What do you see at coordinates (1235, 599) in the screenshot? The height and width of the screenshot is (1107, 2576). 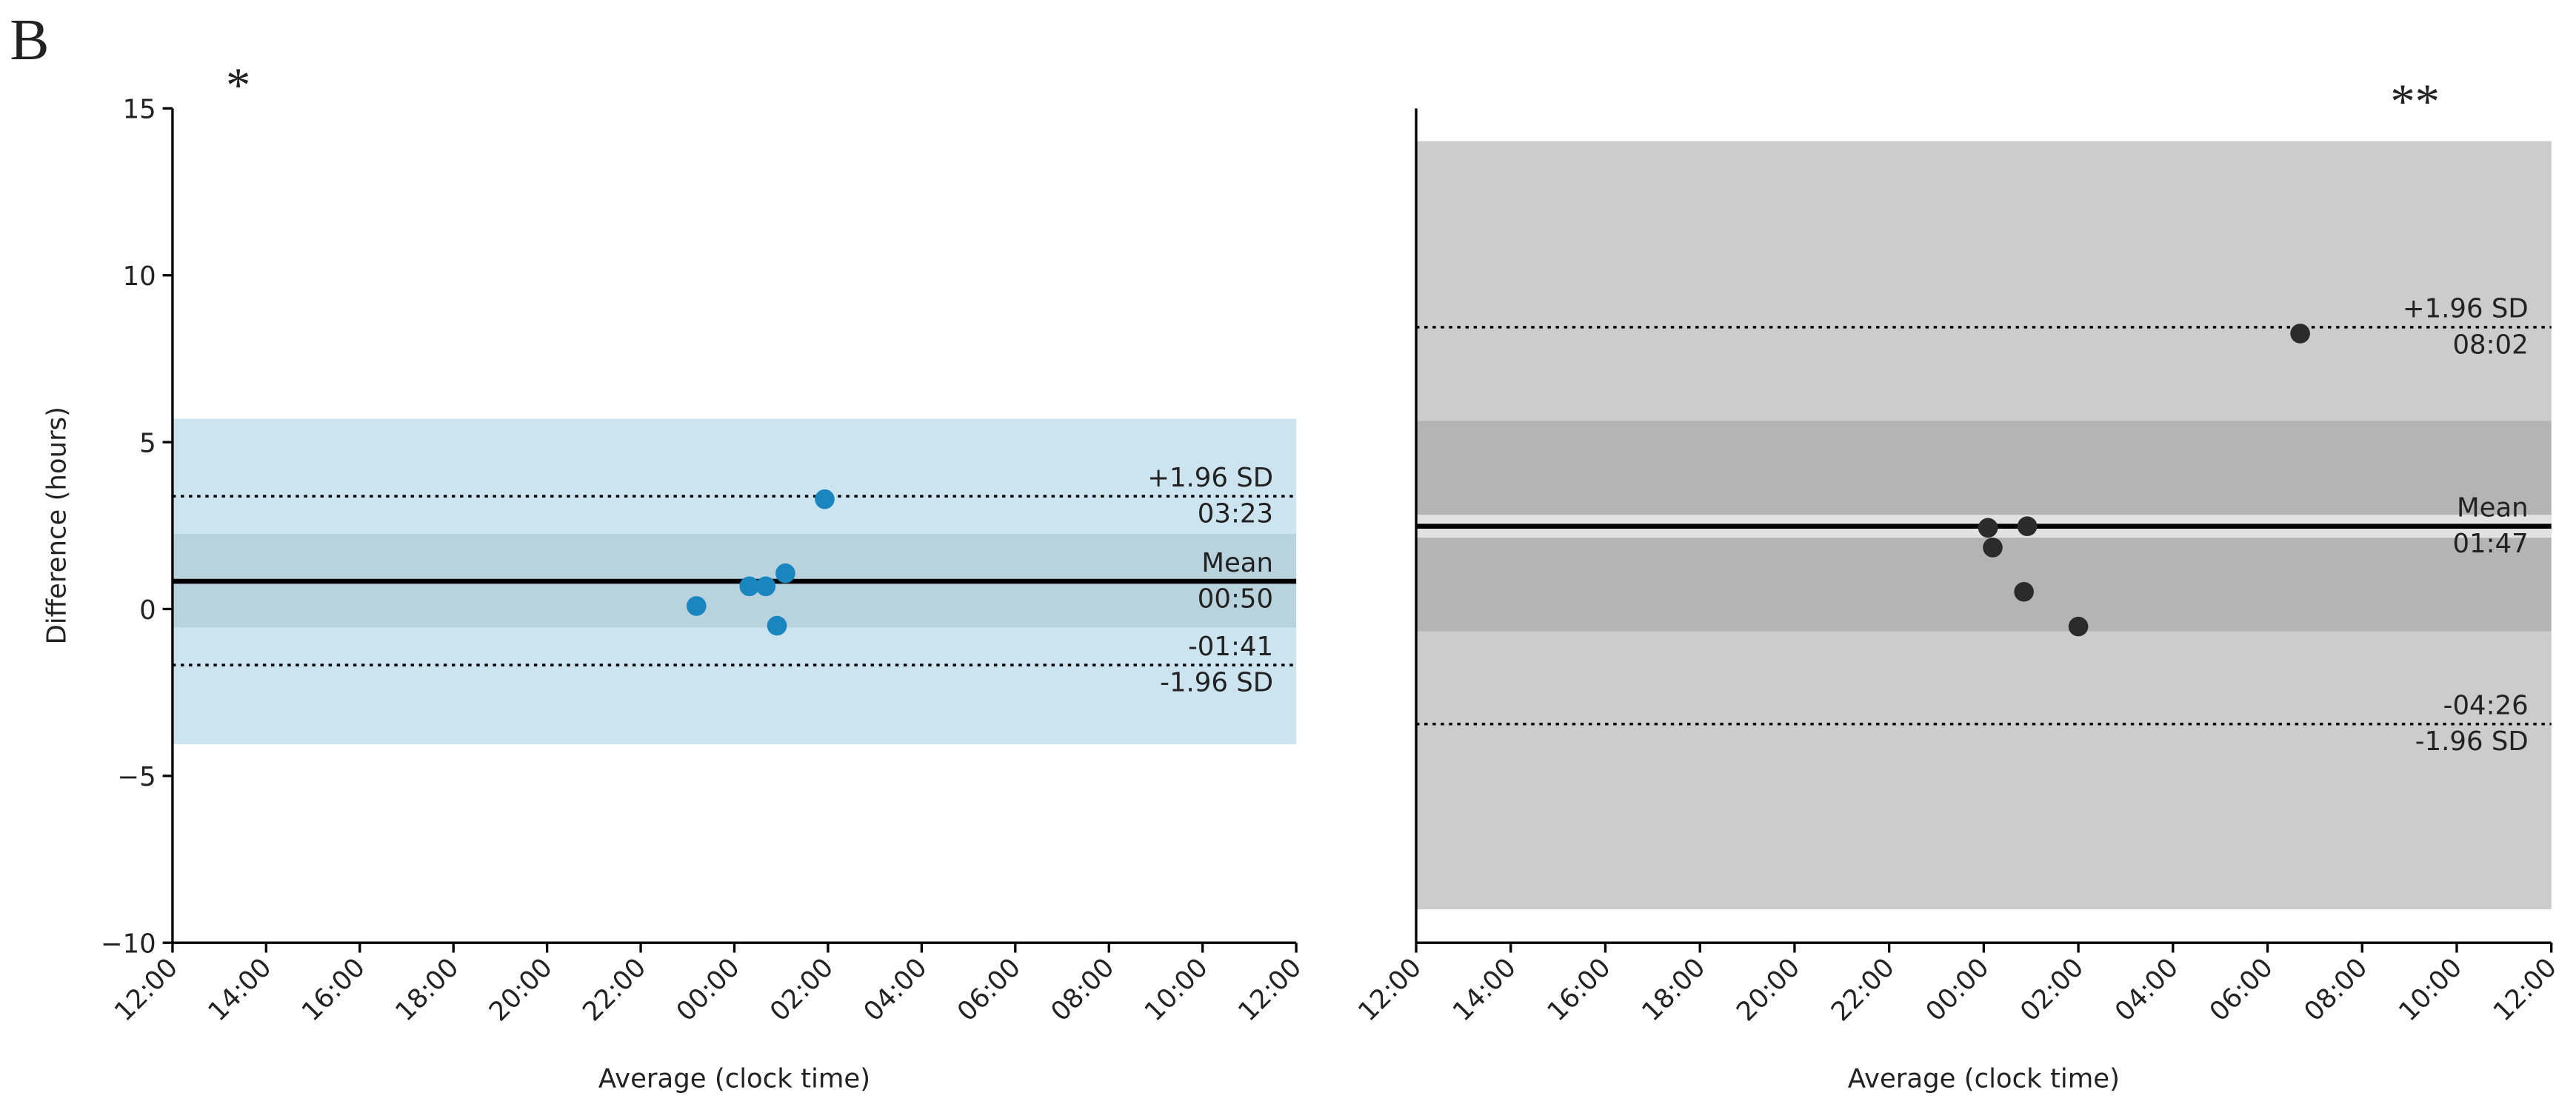 I see `line-value-label: 00:50` at bounding box center [1235, 599].